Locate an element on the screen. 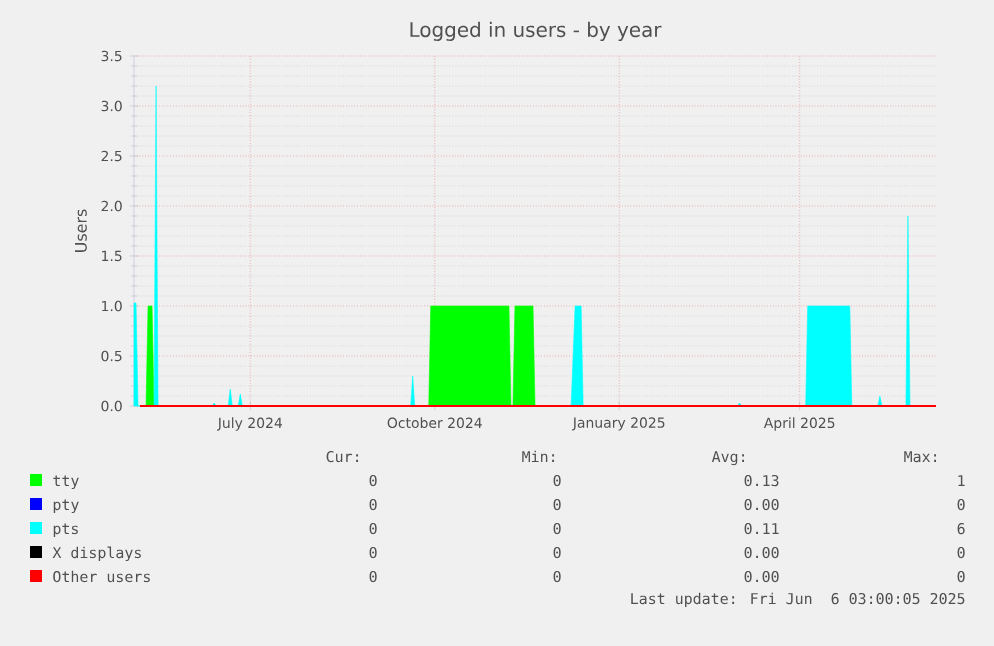 This screenshot has width=994, height=646. chart-title: Logged in users - by year is located at coordinates (536, 31).